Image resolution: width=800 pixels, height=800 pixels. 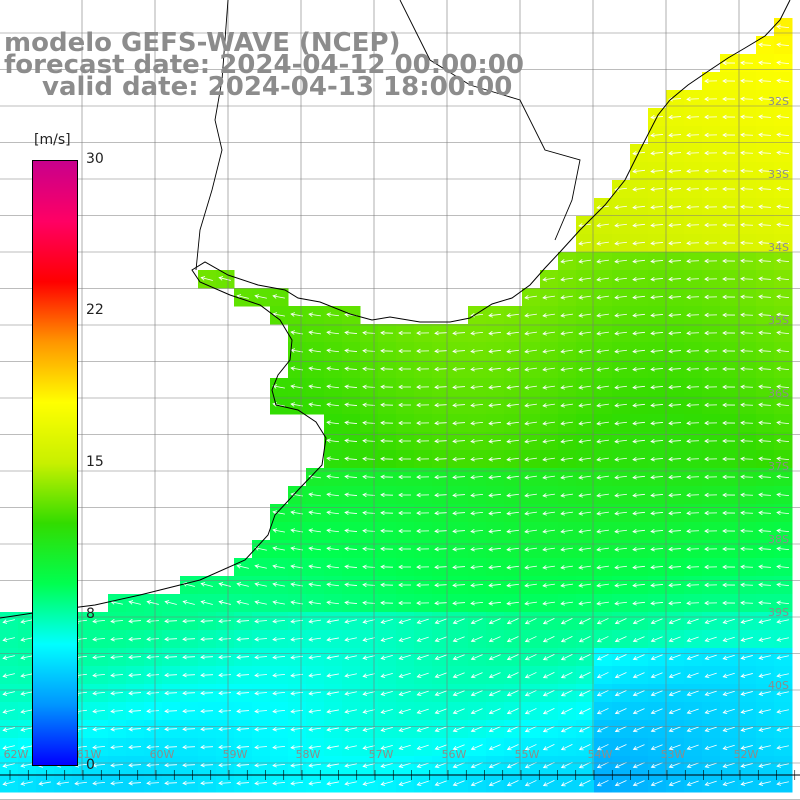 What do you see at coordinates (527, 754) in the screenshot?
I see `longitude-label: 55W` at bounding box center [527, 754].